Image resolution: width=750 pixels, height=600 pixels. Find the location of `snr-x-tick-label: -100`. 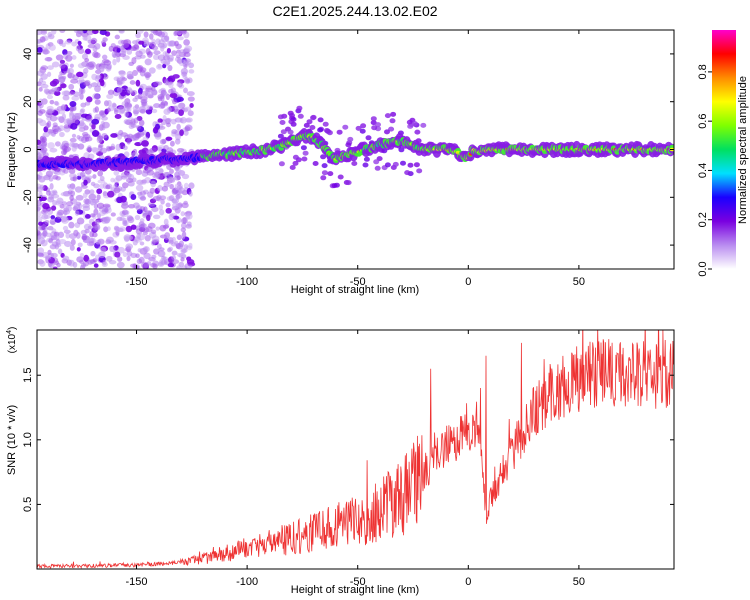

snr-x-tick-label: -100 is located at coordinates (247, 582).